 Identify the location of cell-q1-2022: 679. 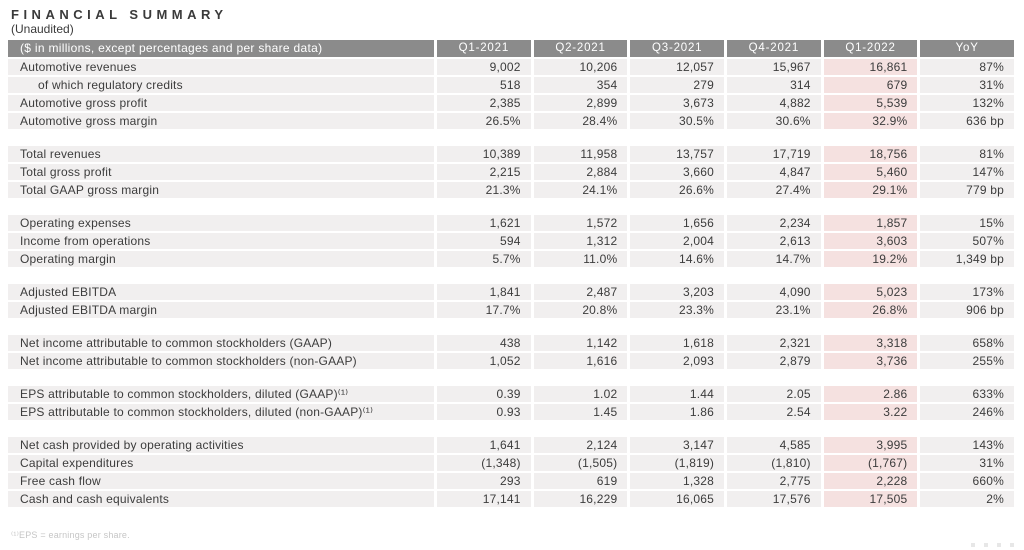
(870, 84).